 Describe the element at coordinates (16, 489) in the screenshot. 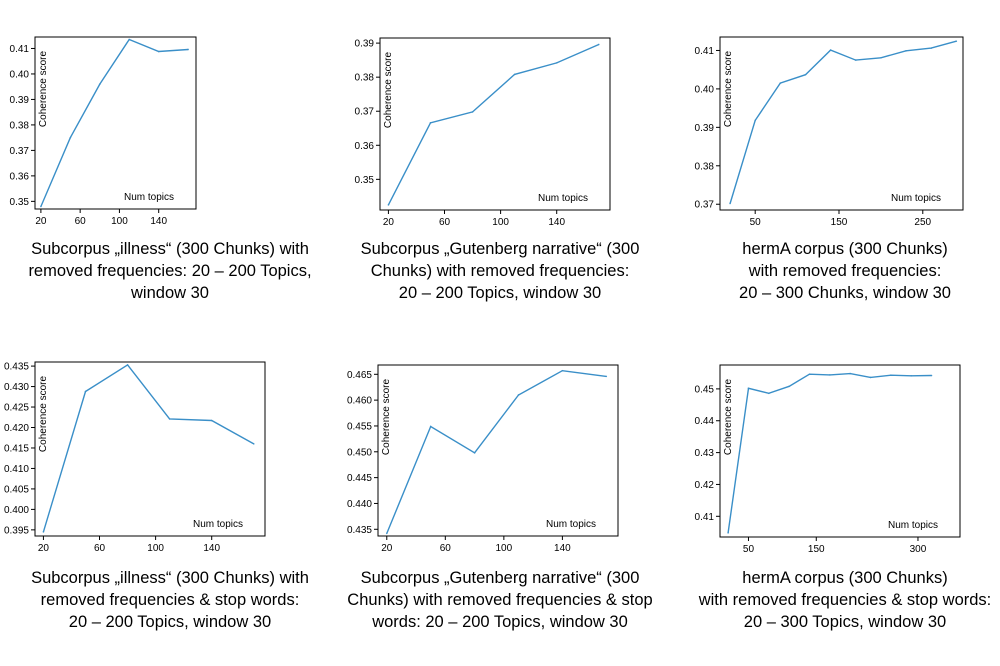

I see `y-tick-label: 0.405` at that location.